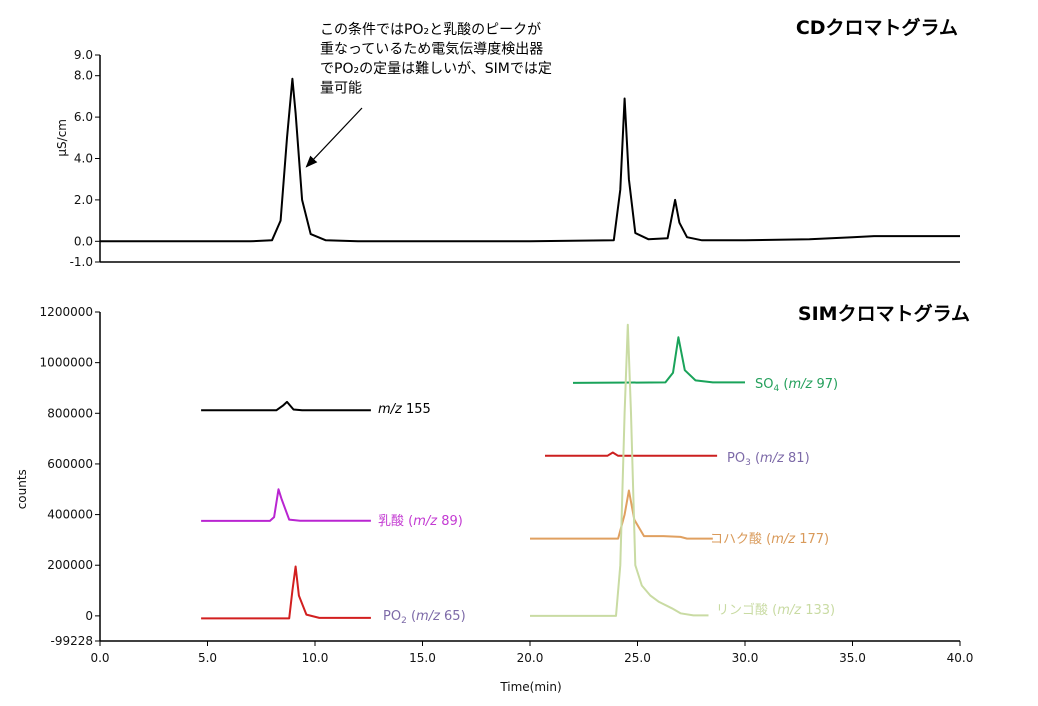 The width and height of the screenshot is (1038, 706). What do you see at coordinates (960, 658) in the screenshot?
I see `sim-x-tick-label: 40.0` at bounding box center [960, 658].